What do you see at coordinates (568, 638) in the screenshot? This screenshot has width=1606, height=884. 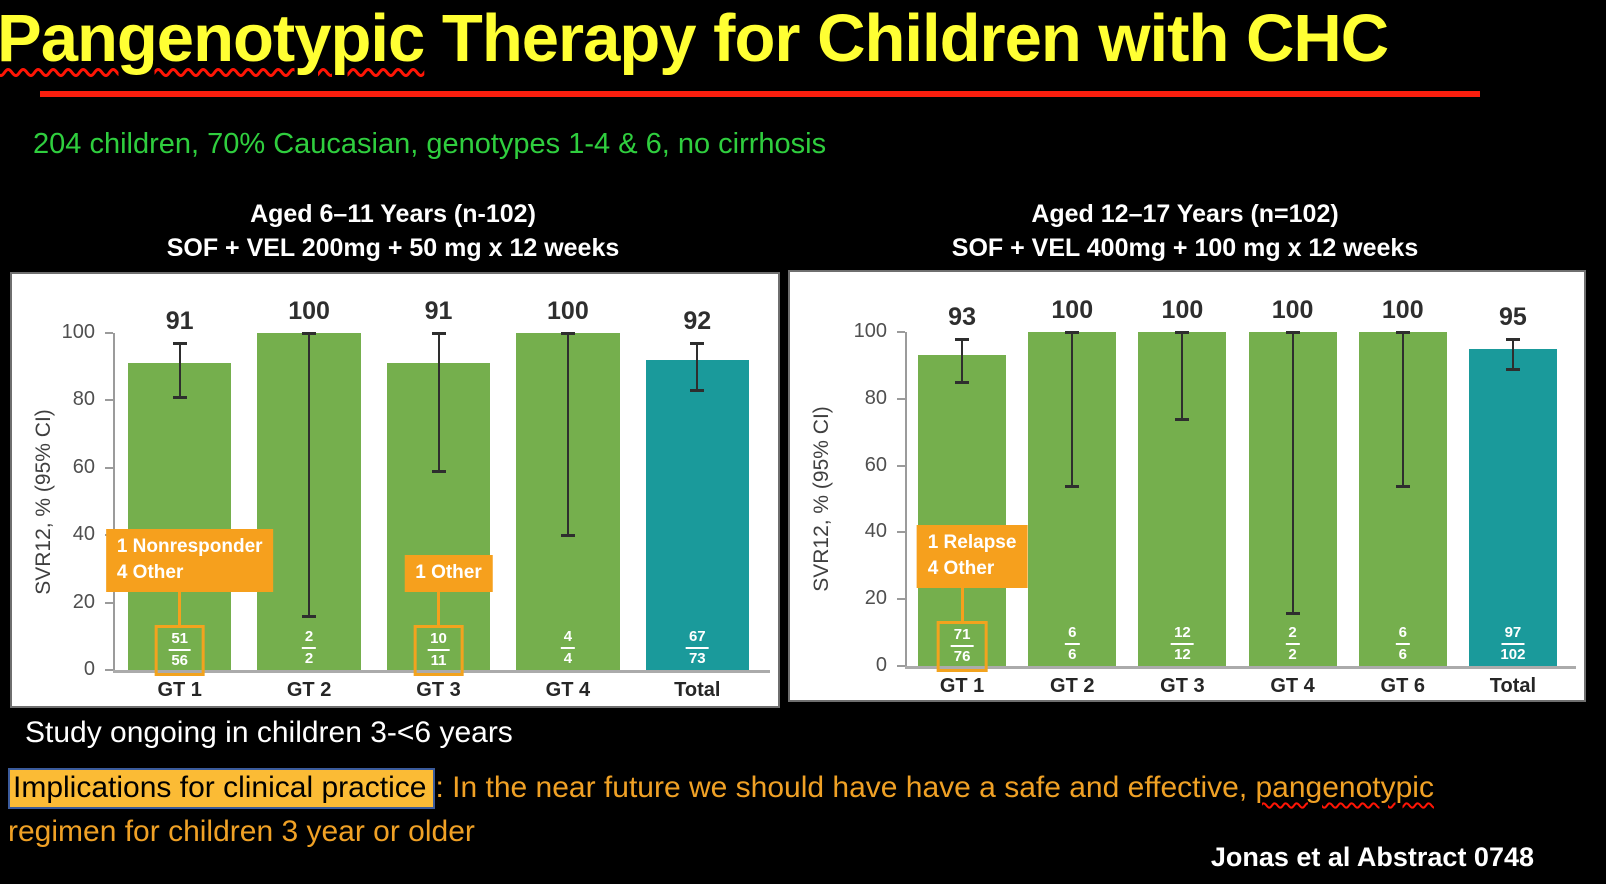 I see `fraction-numerator-gt-4: 4` at bounding box center [568, 638].